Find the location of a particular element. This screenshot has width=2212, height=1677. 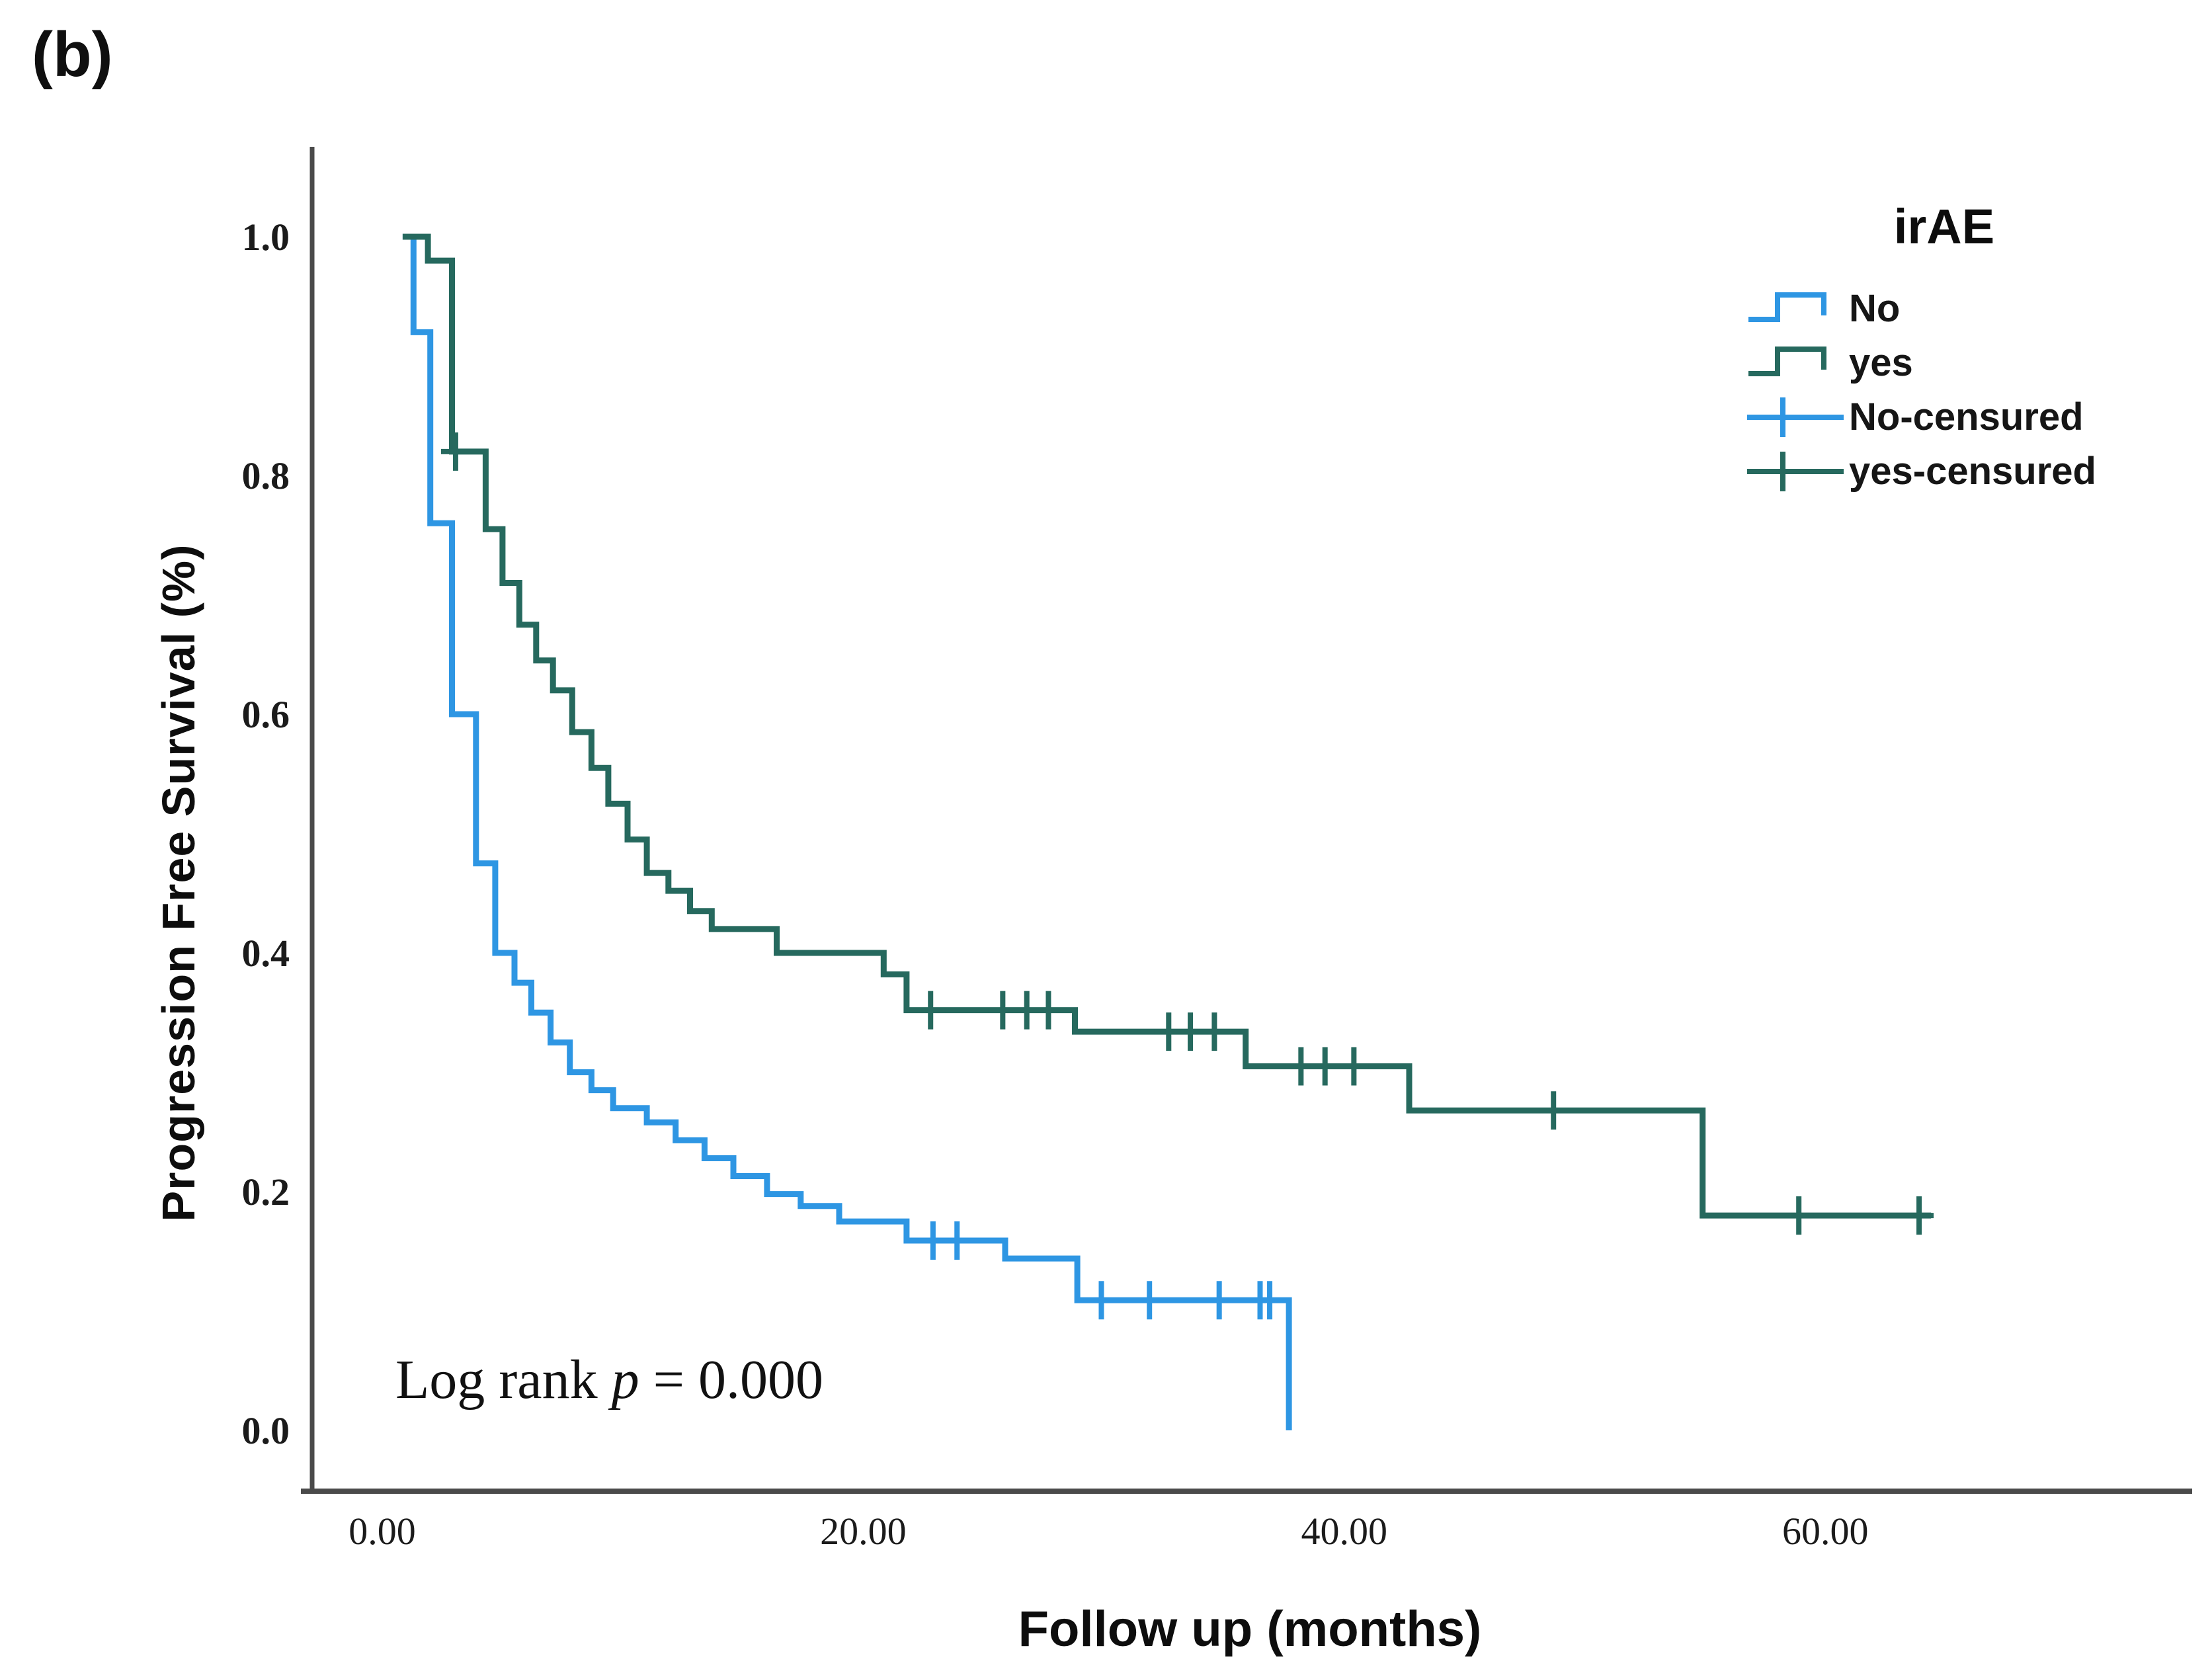

legend-label-yes-censured: yes-censured is located at coordinates (1972, 471).